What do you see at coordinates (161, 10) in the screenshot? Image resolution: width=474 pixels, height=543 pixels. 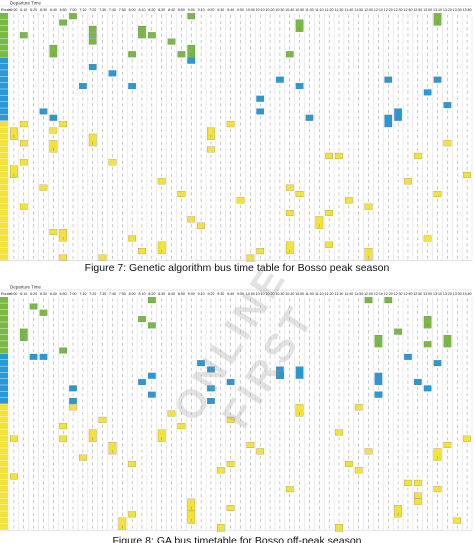 I see `header-cell: 8:30` at bounding box center [161, 10].